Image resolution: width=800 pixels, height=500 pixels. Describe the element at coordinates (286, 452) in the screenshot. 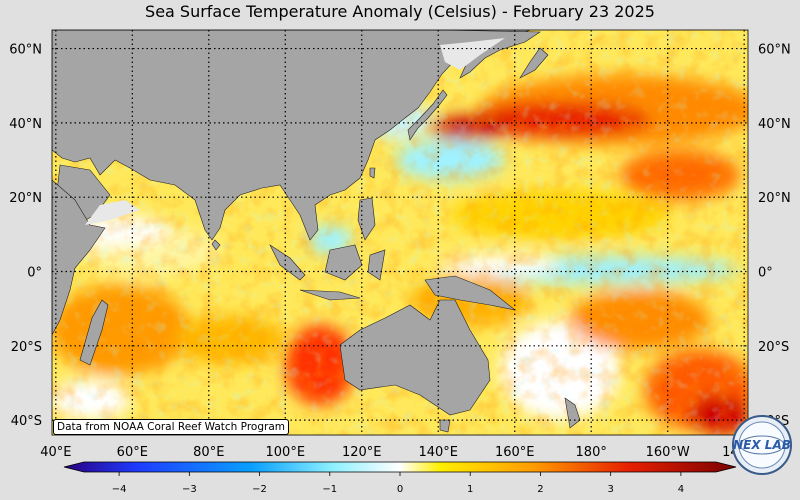

I see `lon-label: 100°E` at that location.